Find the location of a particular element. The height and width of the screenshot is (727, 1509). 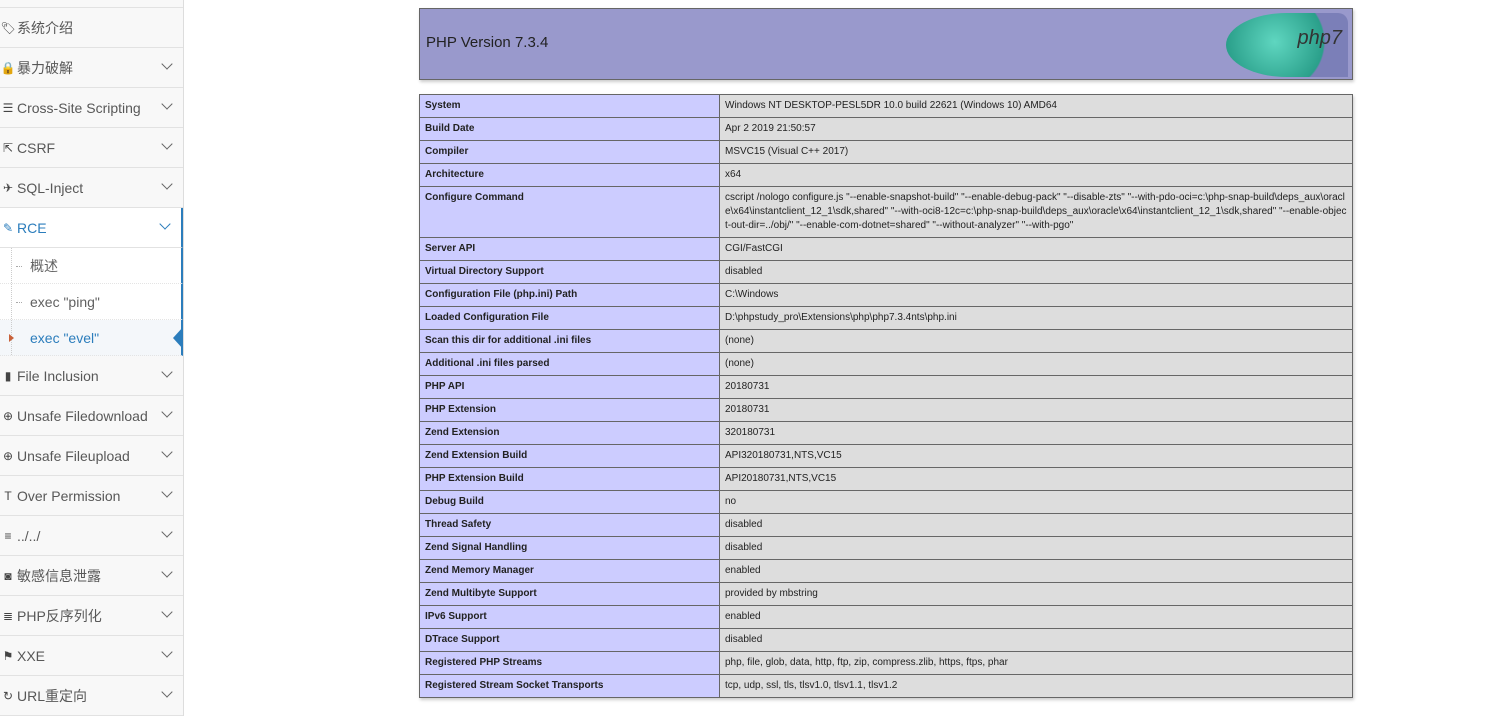

row-key: Configuration File (php.ini) Path is located at coordinates (569, 295).